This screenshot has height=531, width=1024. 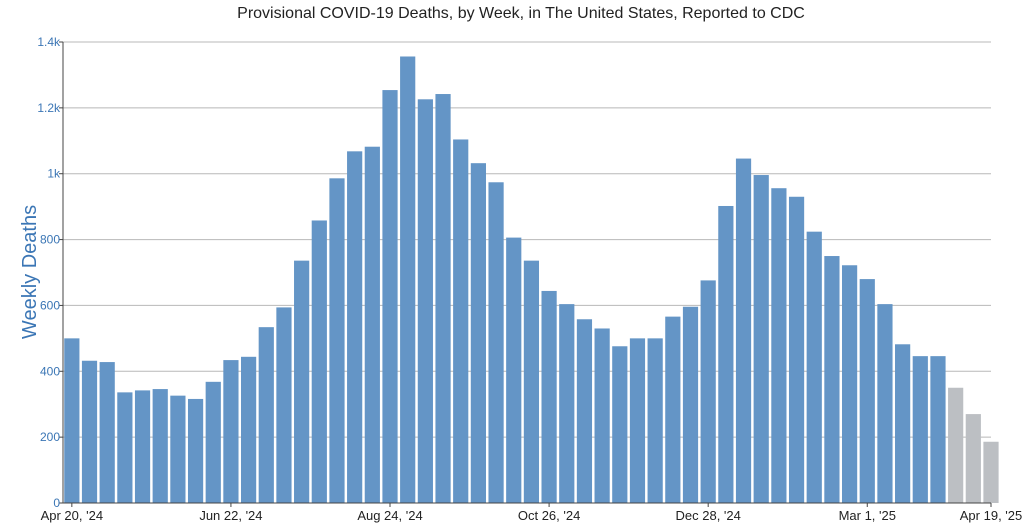 I want to click on y-tick-label: 200, so click(x=50, y=437).